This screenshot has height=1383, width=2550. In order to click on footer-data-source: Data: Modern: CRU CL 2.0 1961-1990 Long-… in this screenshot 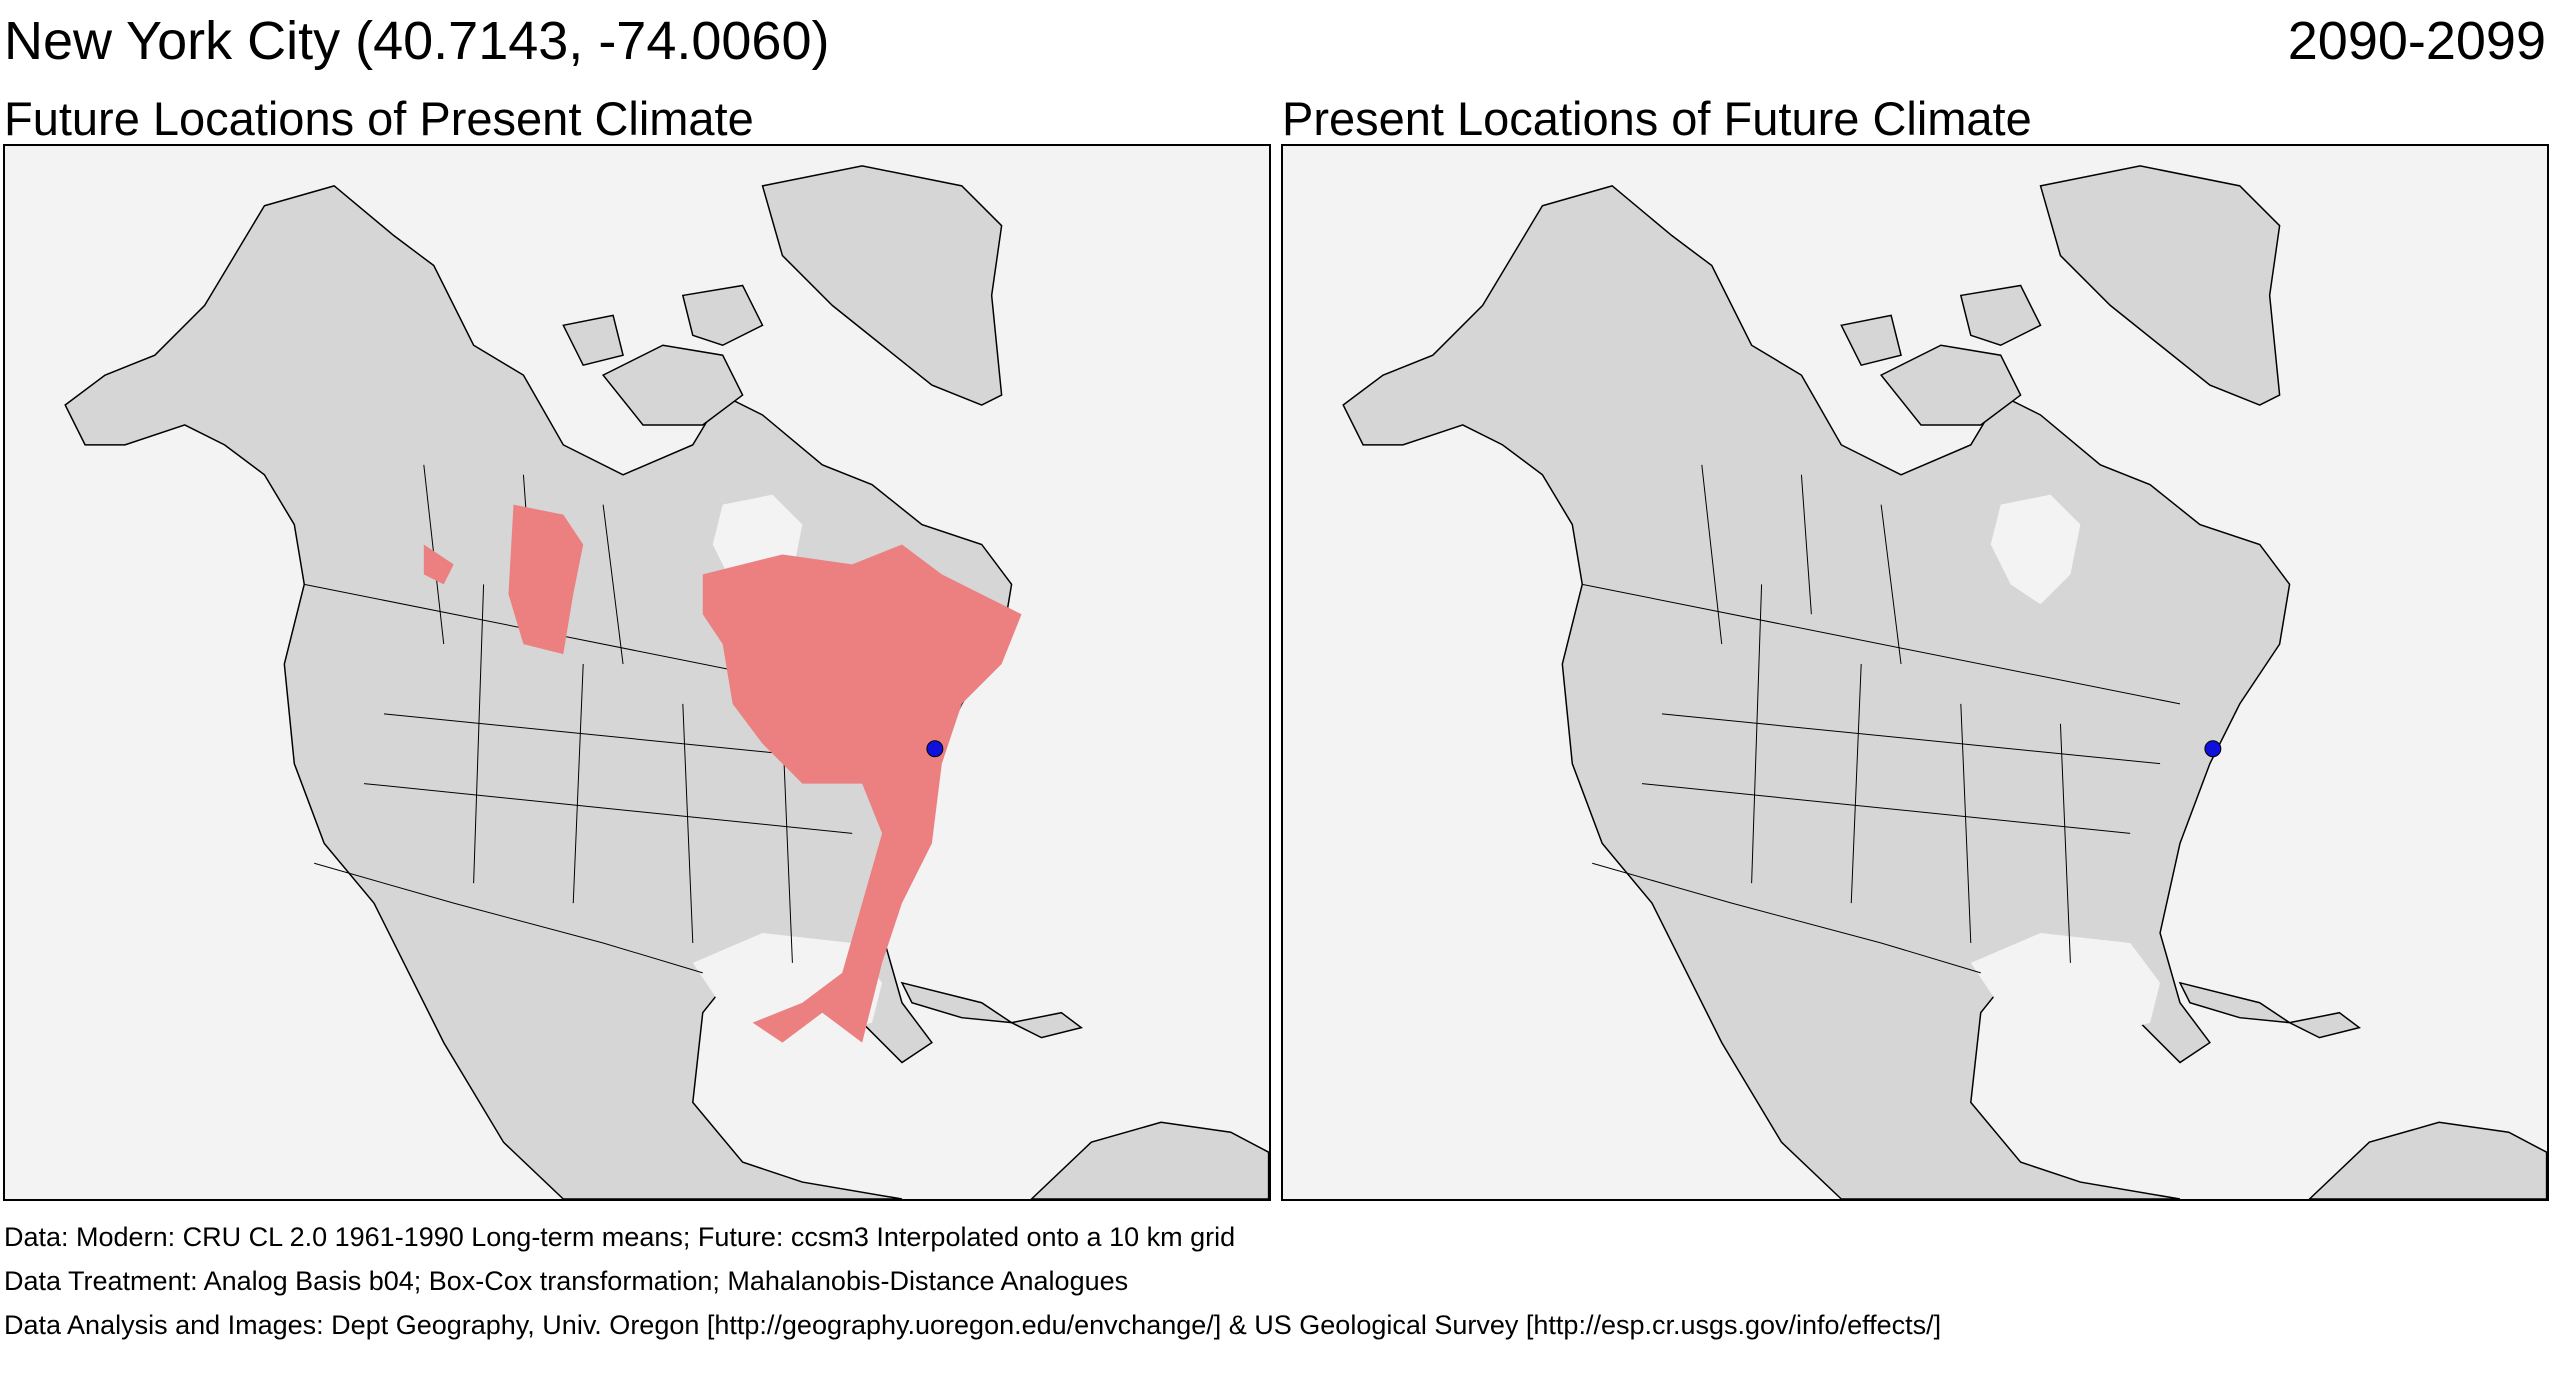, I will do `click(620, 1237)`.